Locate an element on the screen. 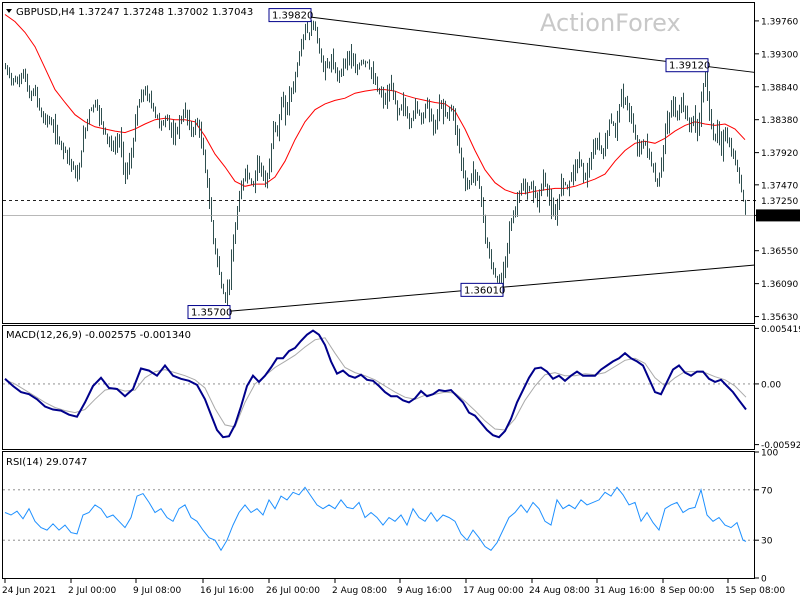  x-tick-label: 2 Jul 00:00 is located at coordinates (92, 591).